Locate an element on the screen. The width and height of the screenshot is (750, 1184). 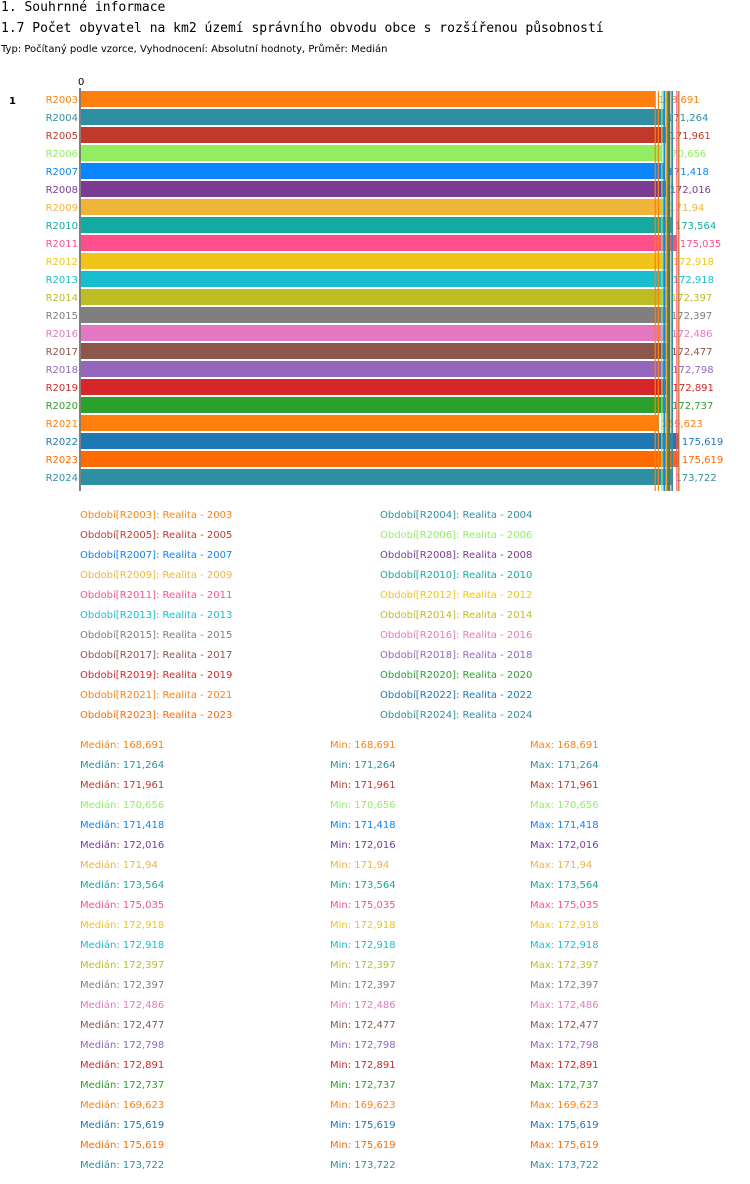
value-label: 172,397 is located at coordinates (691, 316).